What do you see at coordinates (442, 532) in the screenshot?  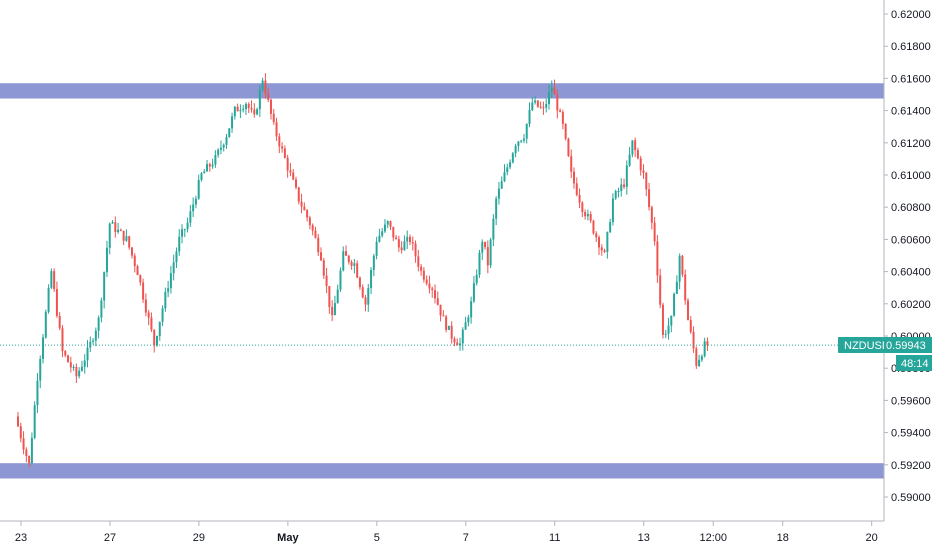 I see `time-axis: 23 27 29 May 5 7 11 13 12:00 18 20` at bounding box center [442, 532].